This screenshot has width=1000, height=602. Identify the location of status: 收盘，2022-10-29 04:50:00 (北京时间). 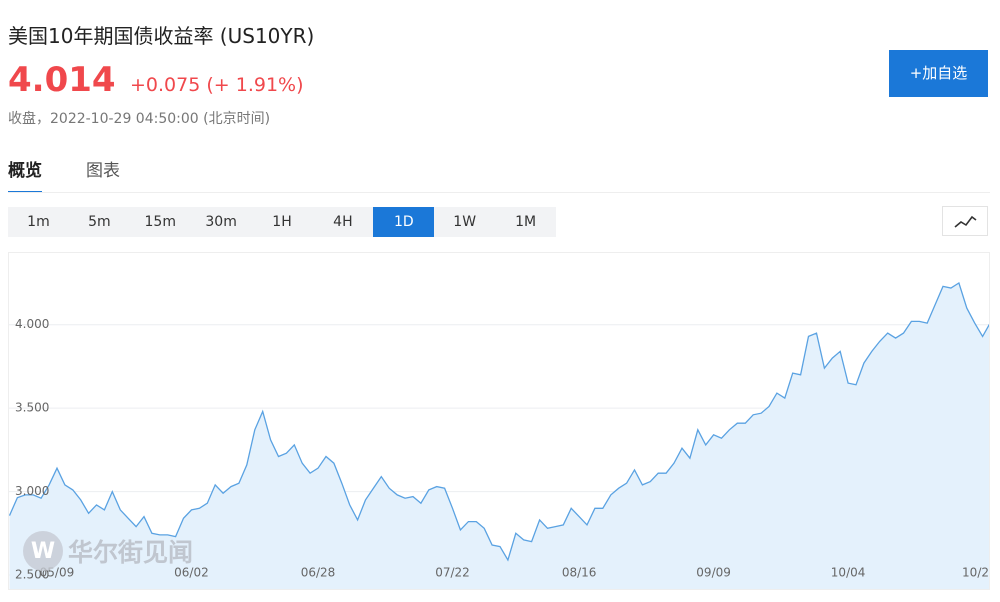
(139, 119).